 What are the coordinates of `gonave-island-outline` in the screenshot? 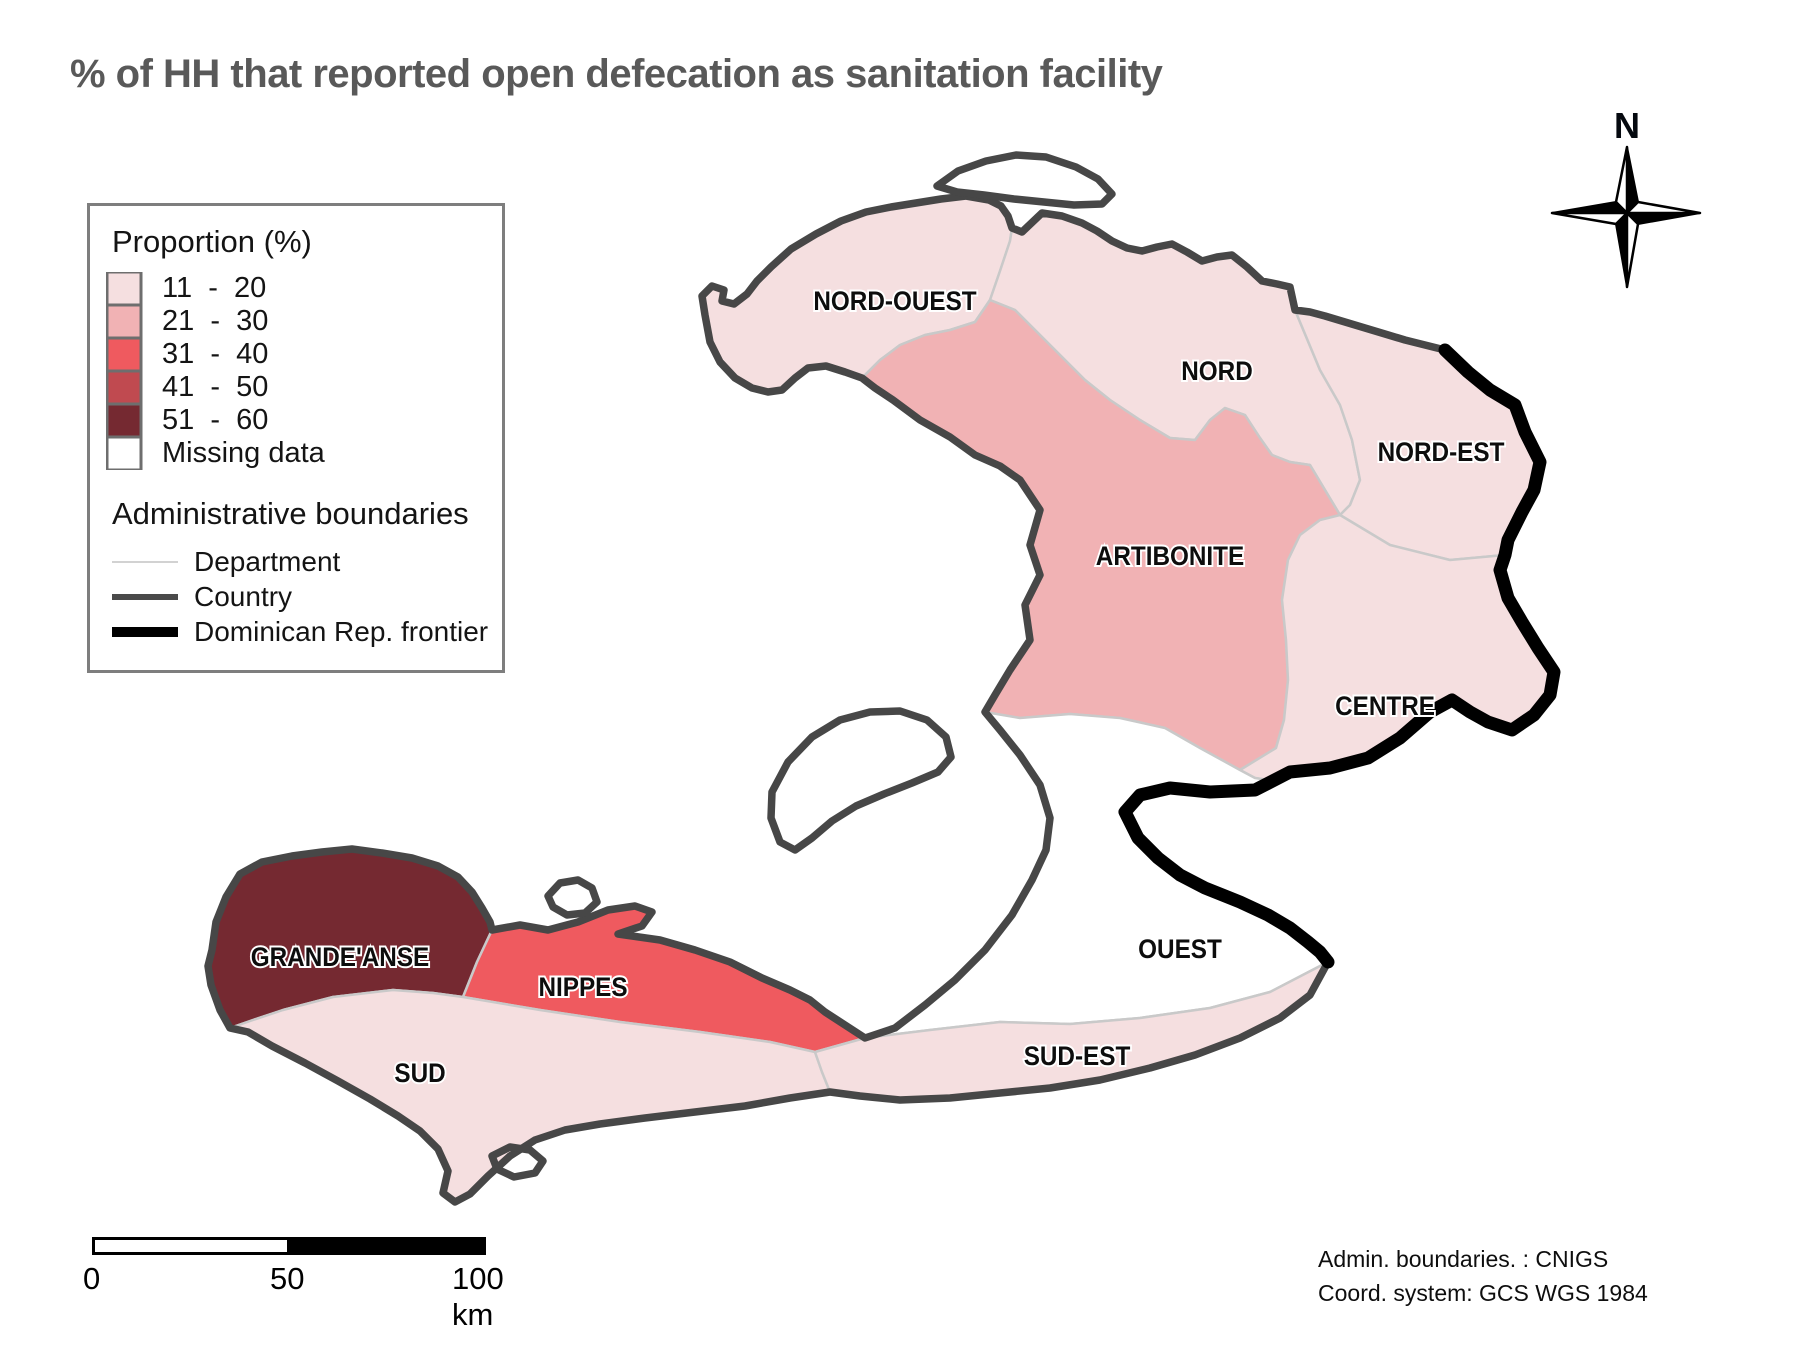 It's located at (861, 780).